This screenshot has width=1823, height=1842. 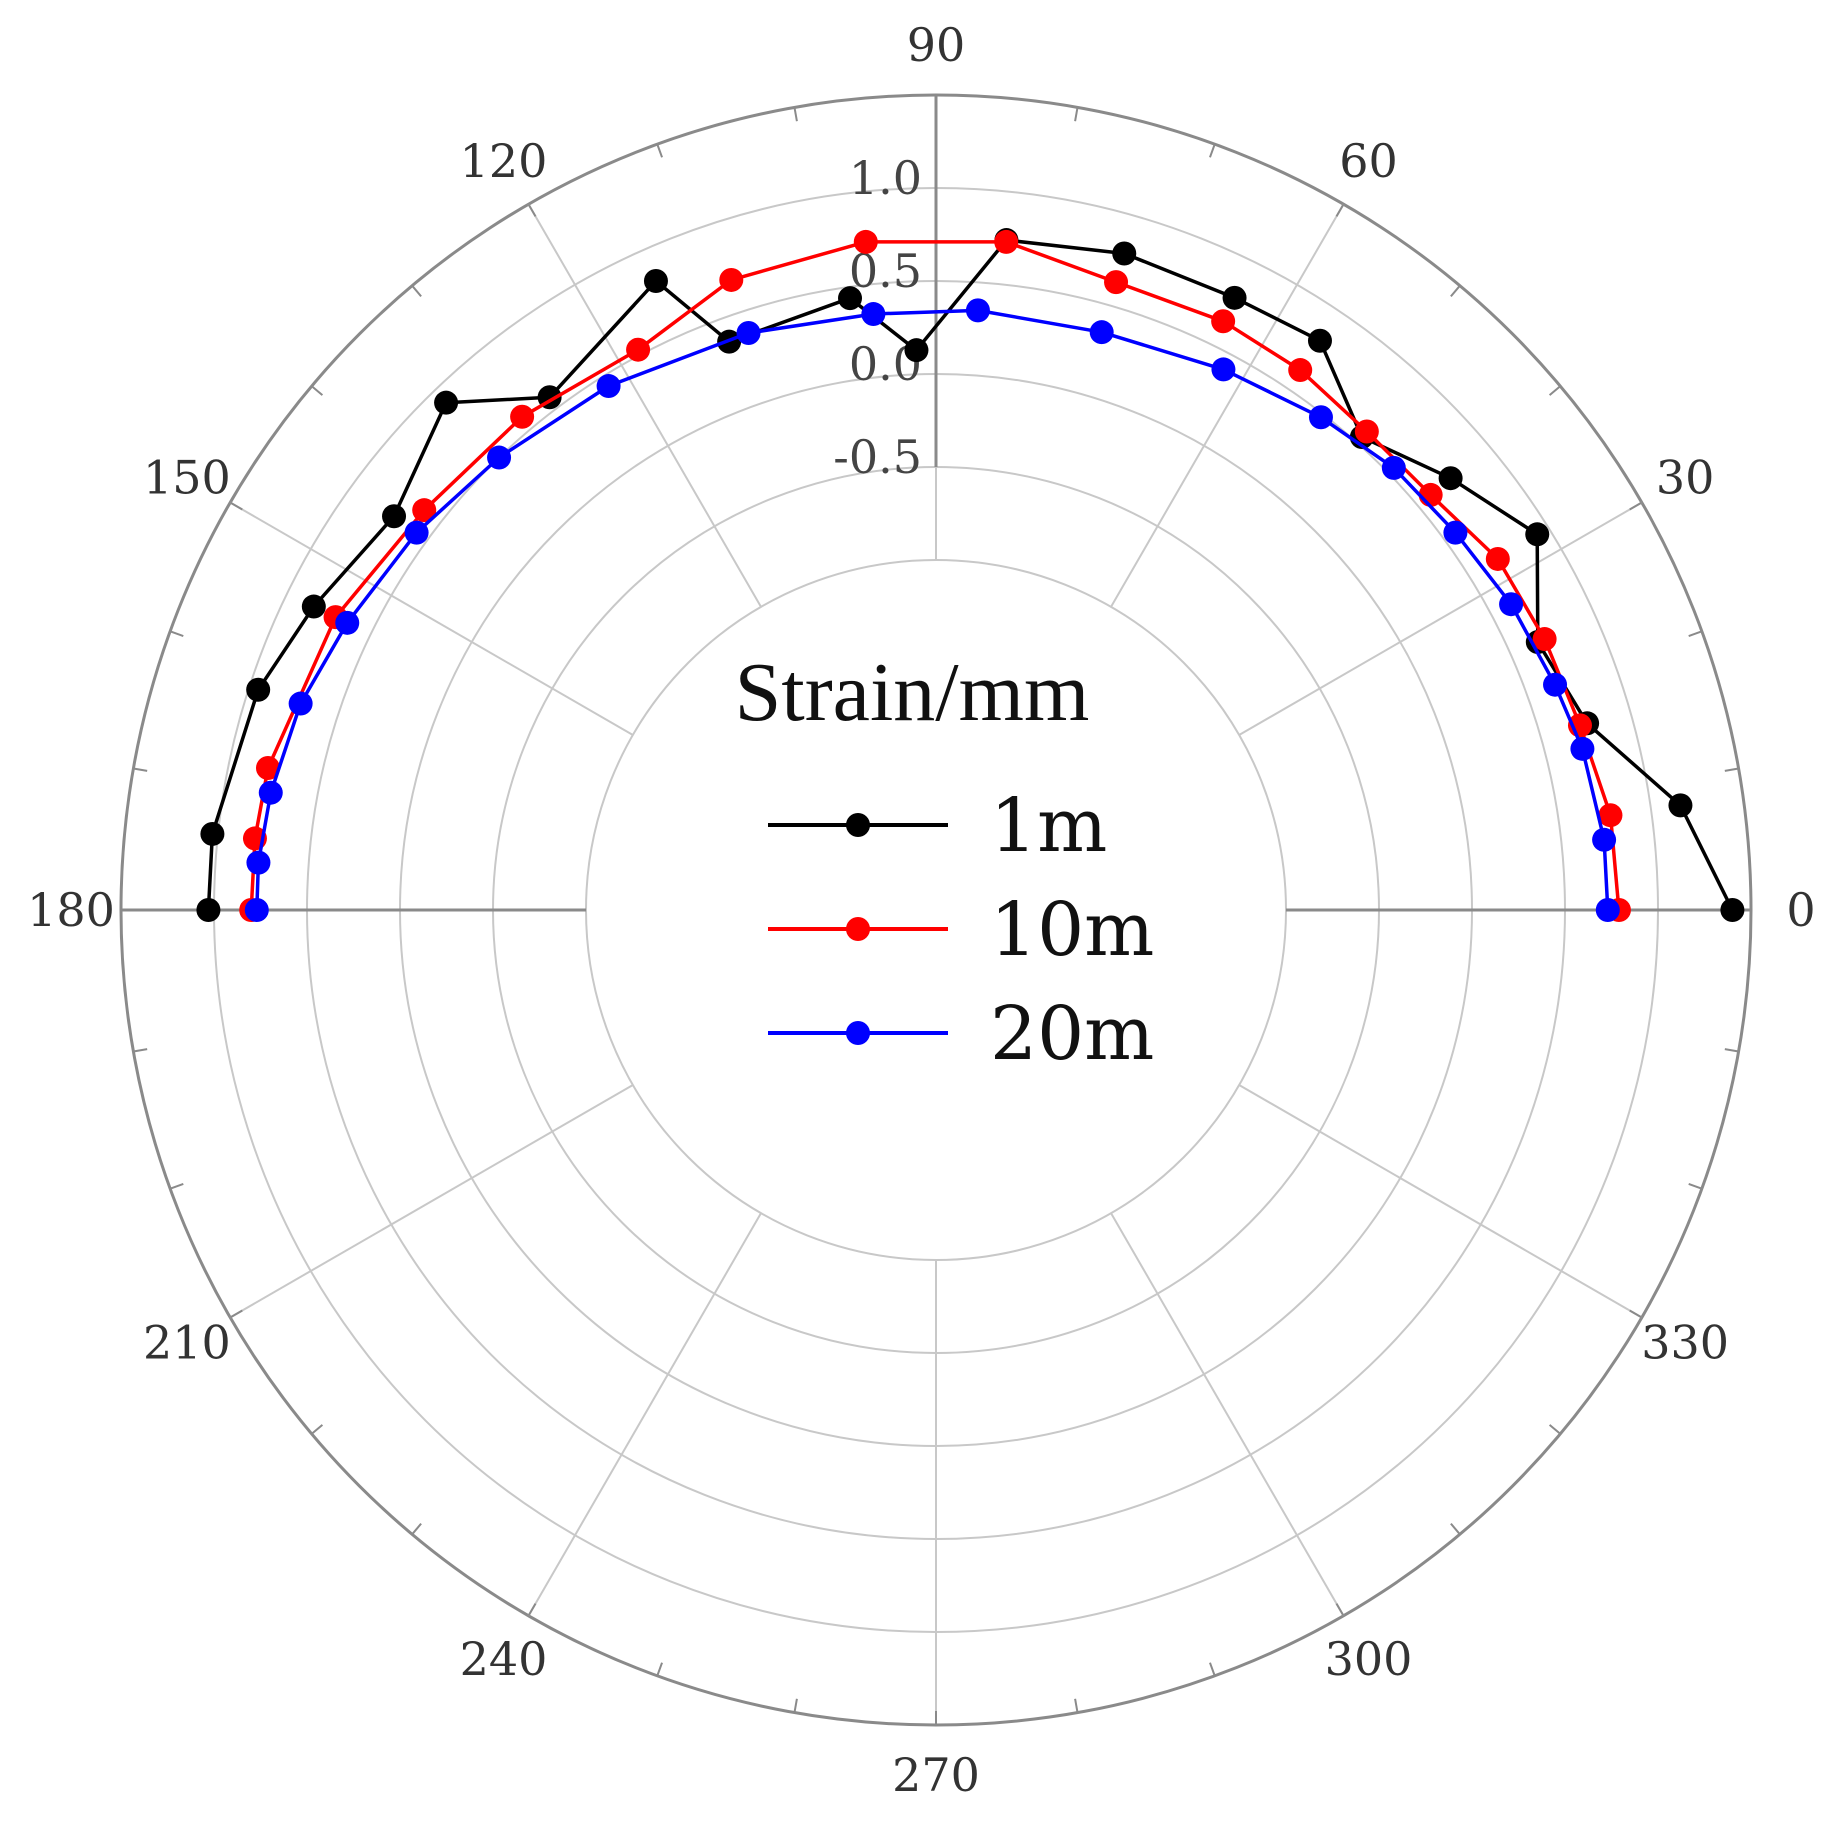 I want to click on angle-tick-label: 60, so click(x=1368, y=161).